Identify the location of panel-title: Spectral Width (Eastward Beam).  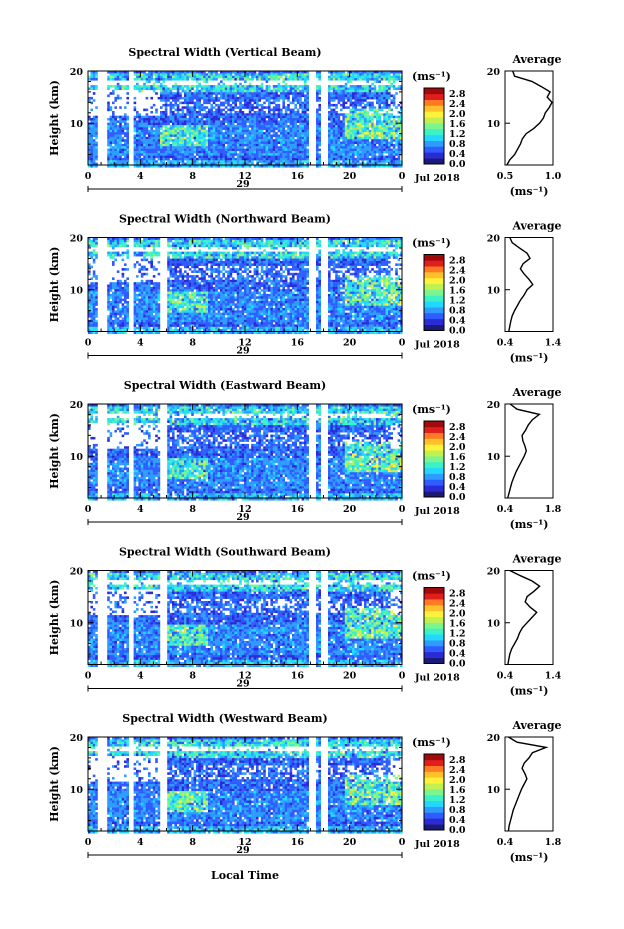
(225, 385).